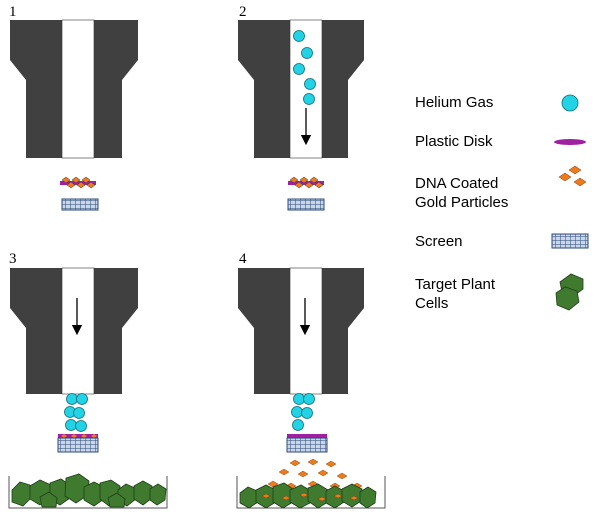  What do you see at coordinates (243, 12) in the screenshot?
I see `panel-number-2: 2` at bounding box center [243, 12].